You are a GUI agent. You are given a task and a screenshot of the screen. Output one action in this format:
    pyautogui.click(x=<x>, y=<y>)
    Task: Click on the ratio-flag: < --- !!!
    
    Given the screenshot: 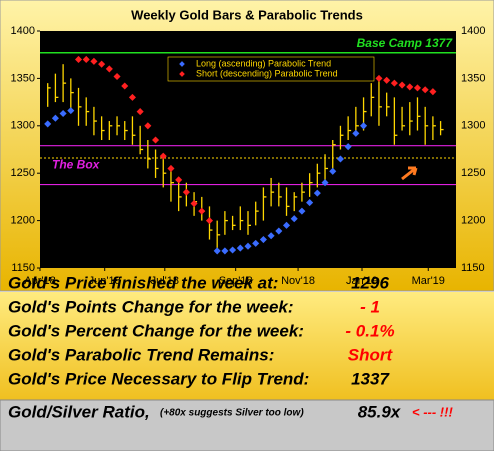 What is the action you would take?
    pyautogui.click(x=432, y=411)
    